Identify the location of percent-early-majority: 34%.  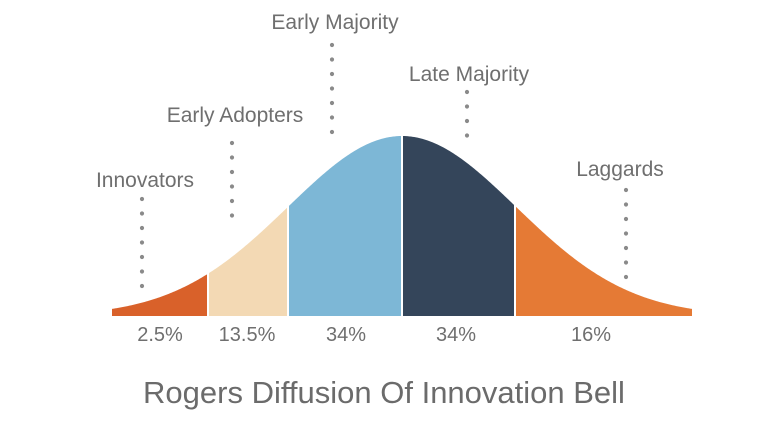
(346, 335).